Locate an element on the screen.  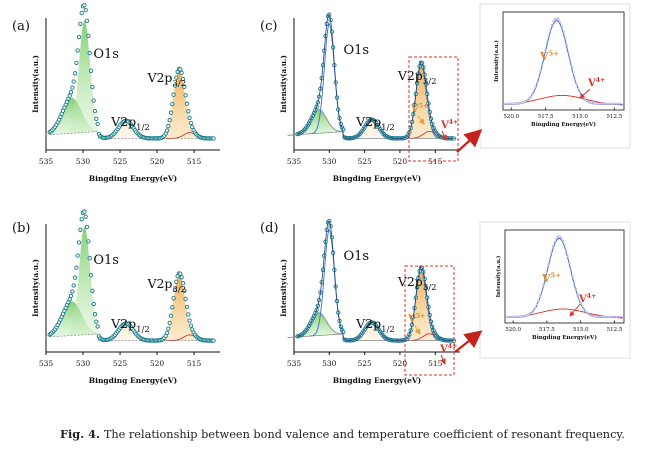
panel-label: (b) is located at coordinates (21, 228).